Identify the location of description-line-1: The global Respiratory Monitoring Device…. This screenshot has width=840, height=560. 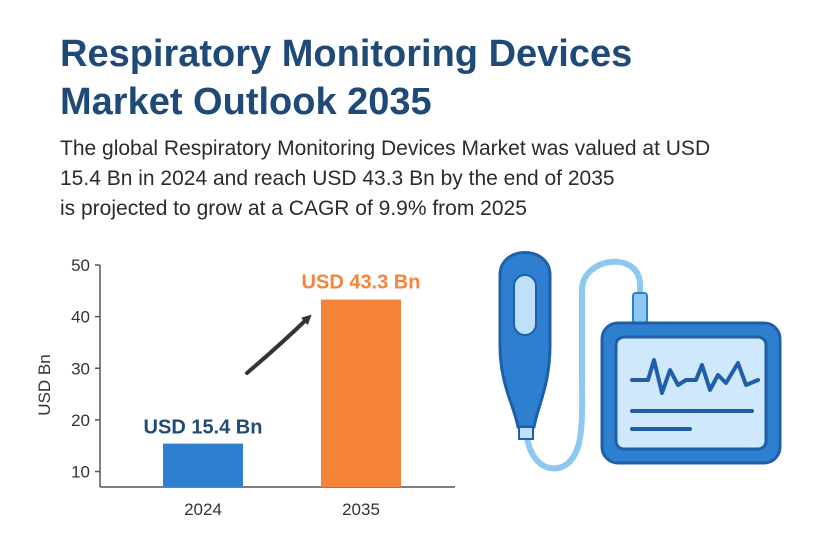
(385, 148).